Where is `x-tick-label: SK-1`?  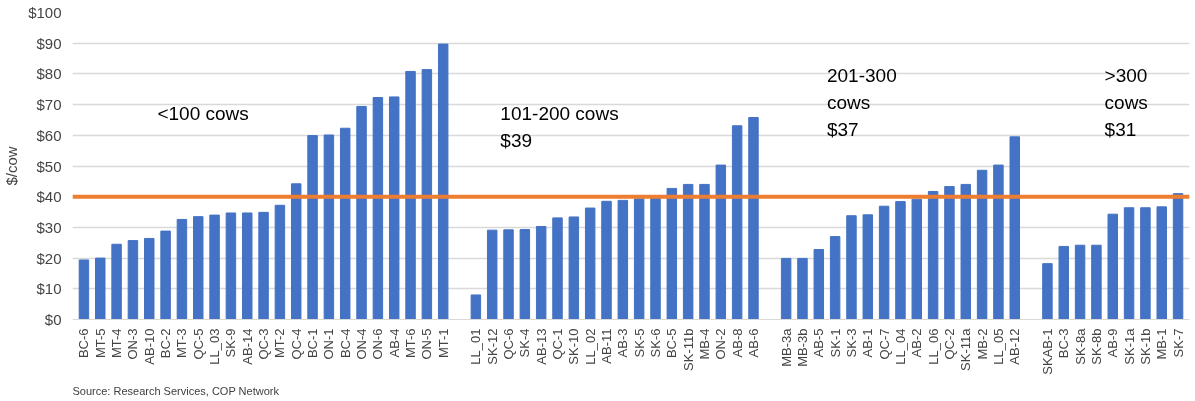 x-tick-label: SK-1 is located at coordinates (835, 343).